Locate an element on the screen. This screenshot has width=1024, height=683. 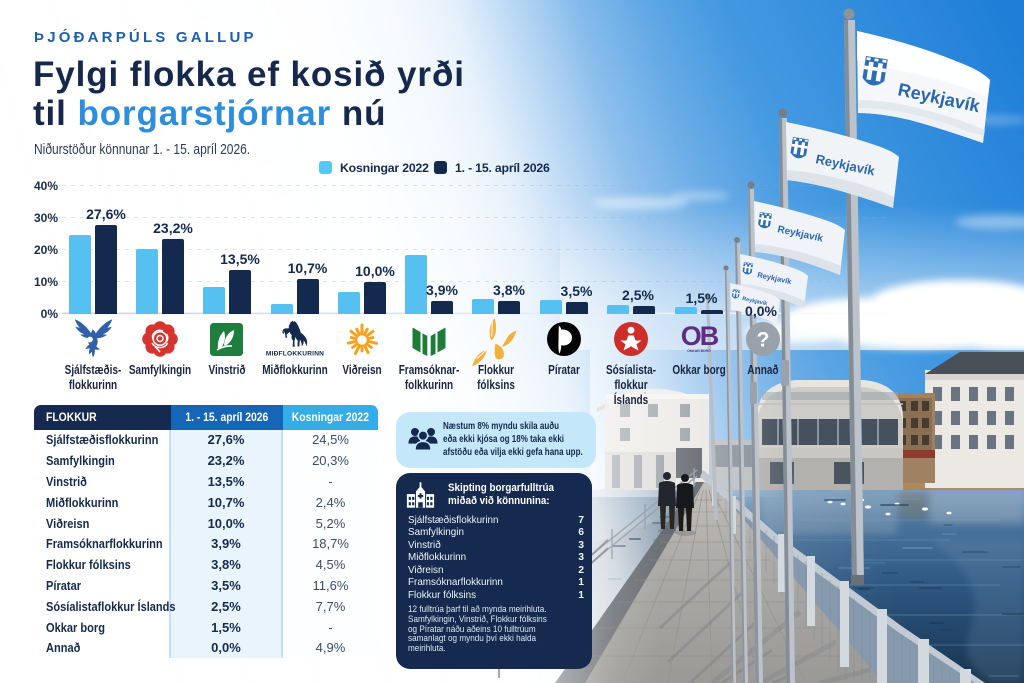
svg-text: OB is located at coordinates (699, 336).